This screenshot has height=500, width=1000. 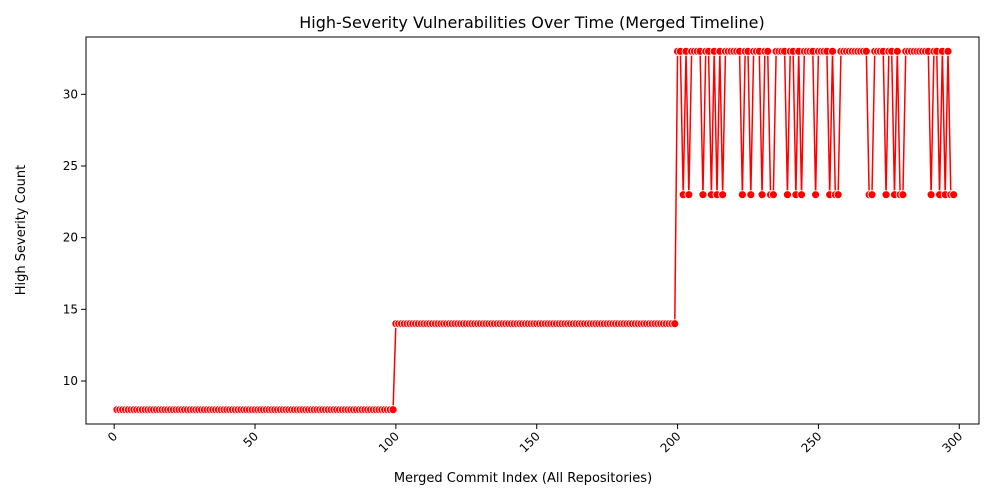 I want to click on y-axis: 10 15 20 25 30, so click(x=74, y=237).